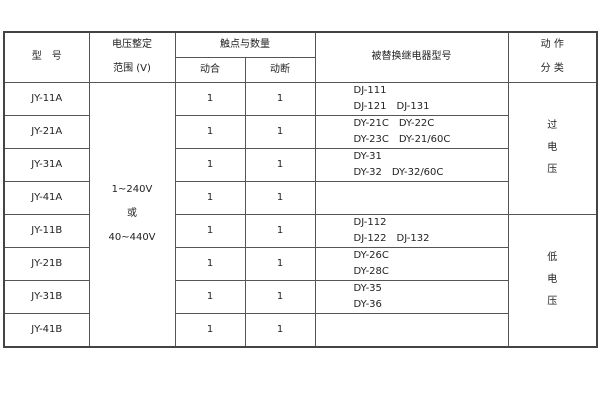 This screenshot has width=600, height=400. Describe the element at coordinates (210, 69) in the screenshot. I see `header-make: 动合` at that location.